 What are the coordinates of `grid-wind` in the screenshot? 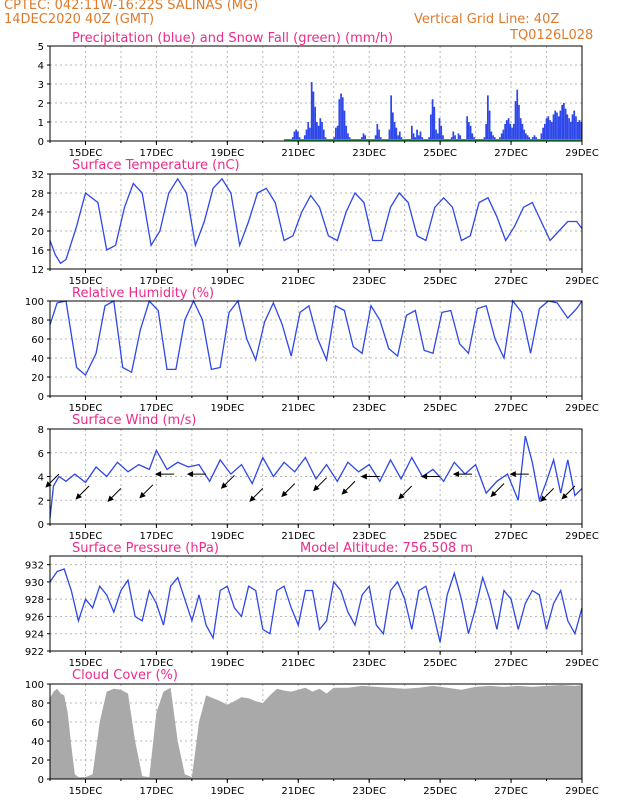 It's located at (316, 476).